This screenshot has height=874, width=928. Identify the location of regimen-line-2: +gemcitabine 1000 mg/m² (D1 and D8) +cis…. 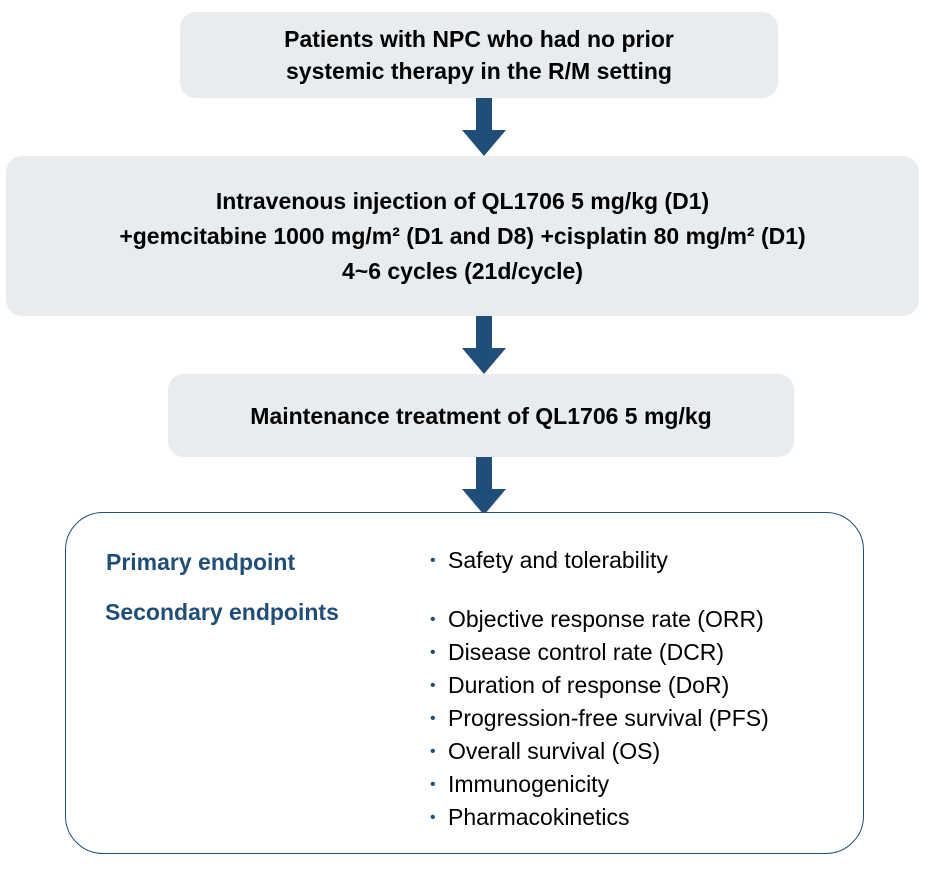
(462, 235).